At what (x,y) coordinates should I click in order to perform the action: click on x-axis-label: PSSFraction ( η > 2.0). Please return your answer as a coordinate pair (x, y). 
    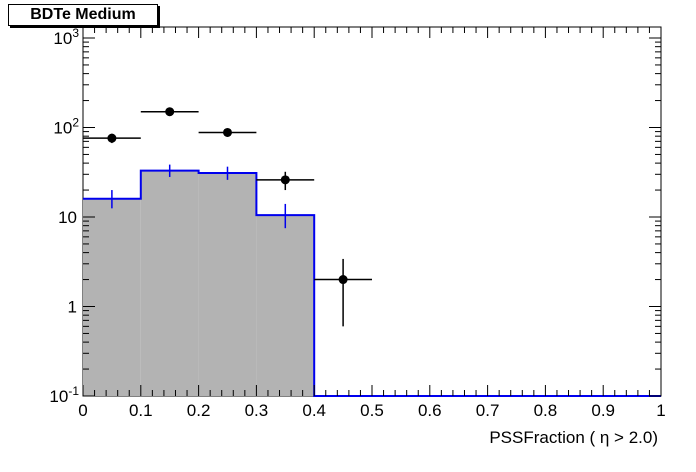
    Looking at the image, I should click on (573, 437).